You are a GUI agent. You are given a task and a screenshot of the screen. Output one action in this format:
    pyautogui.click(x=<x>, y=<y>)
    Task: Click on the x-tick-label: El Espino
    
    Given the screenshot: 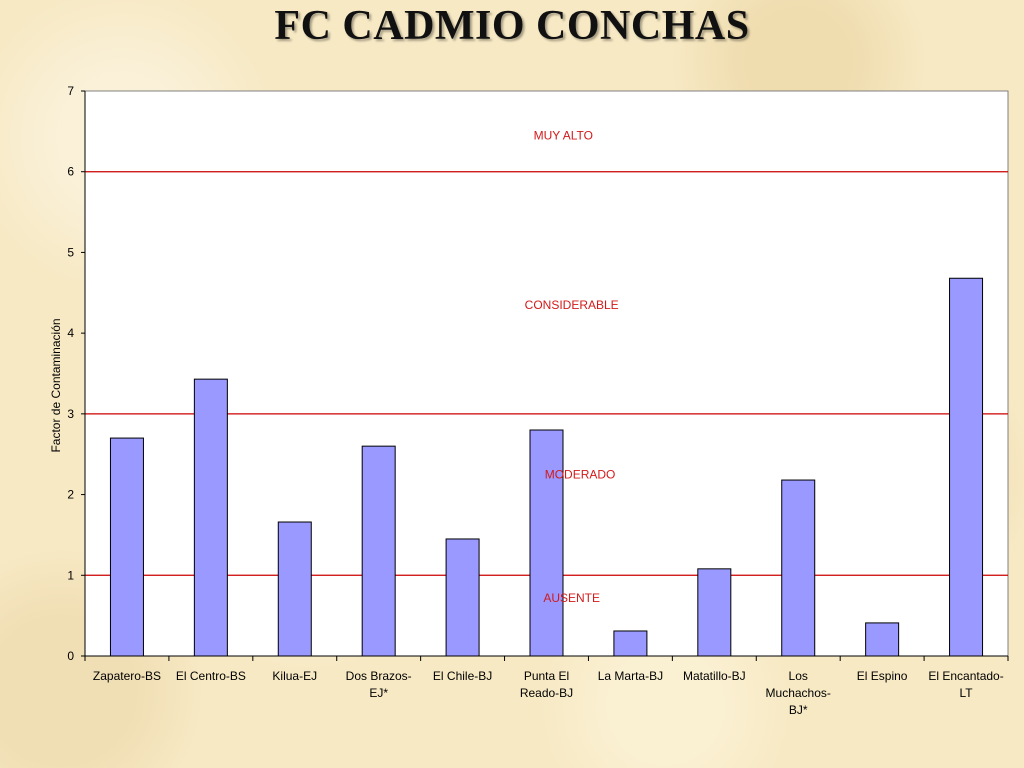 What is the action you would take?
    pyautogui.click(x=882, y=676)
    